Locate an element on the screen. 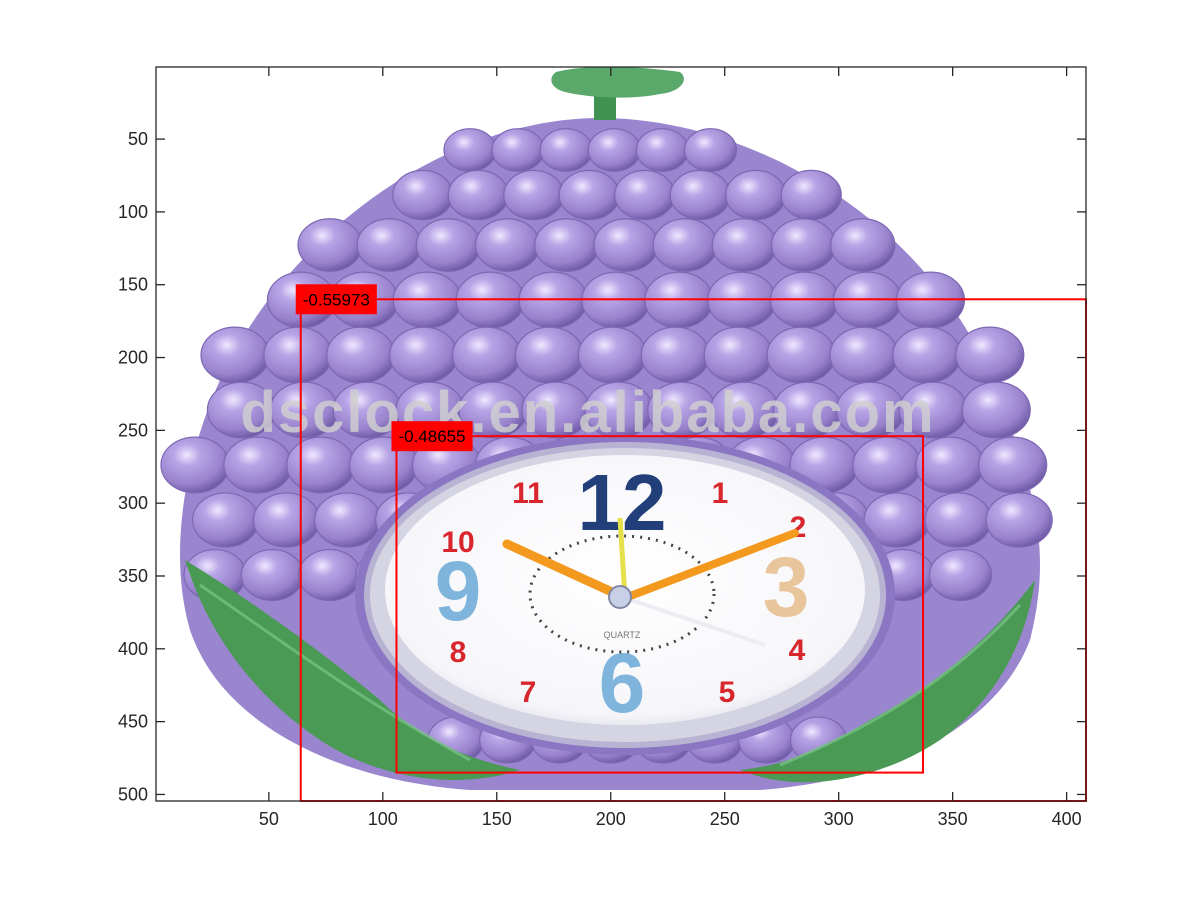 Image resolution: width=1200 pixels, height=900 pixels. y-tick-label: 250 is located at coordinates (133, 430).